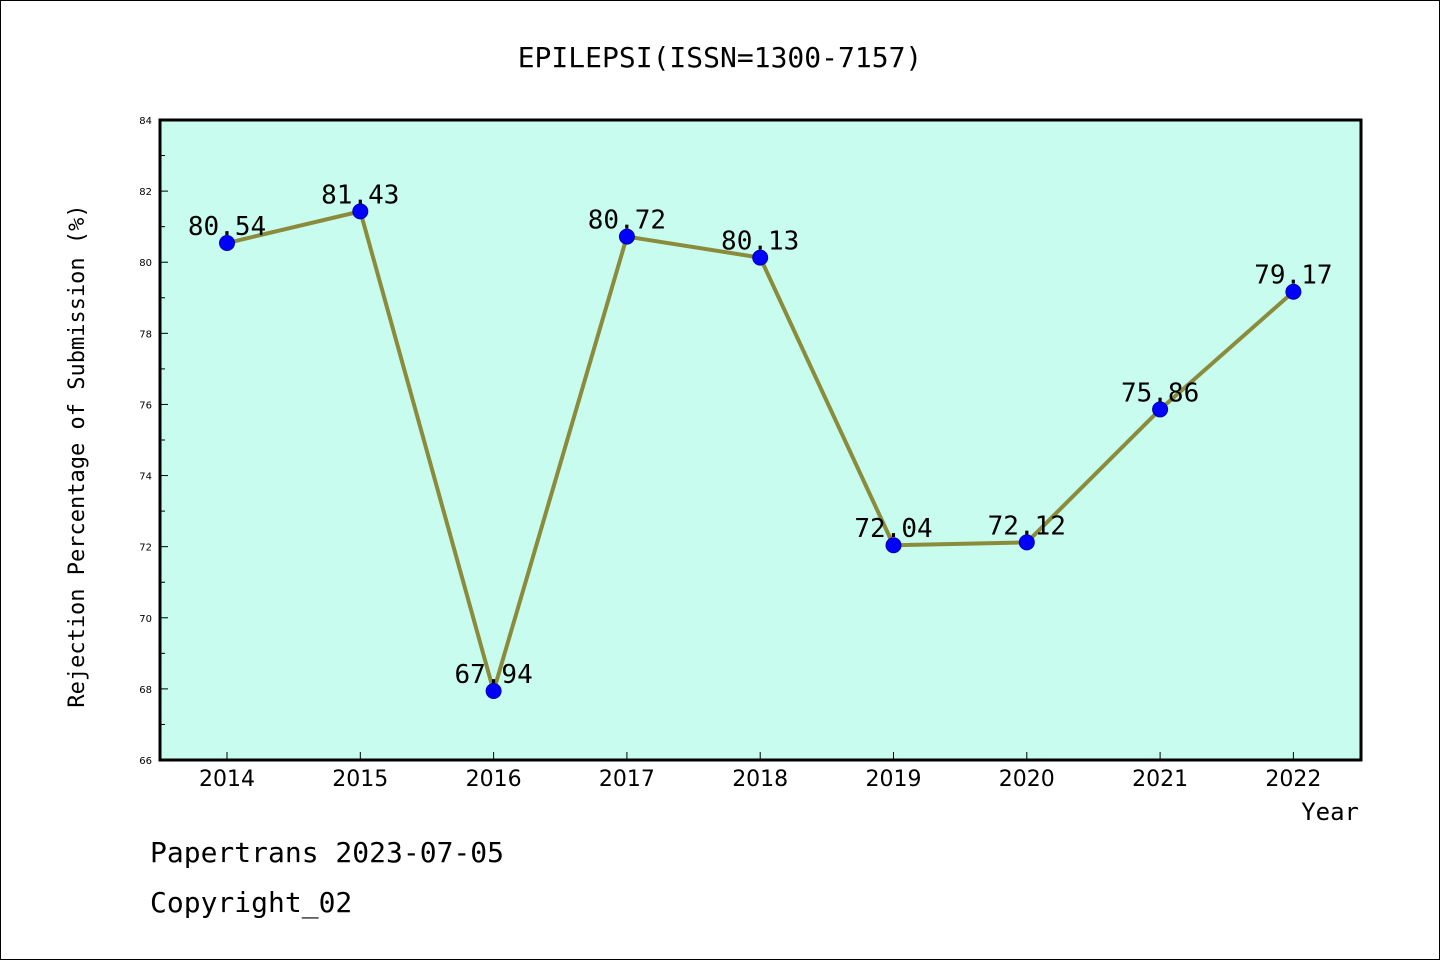 The width and height of the screenshot is (1440, 960). Describe the element at coordinates (145, 548) in the screenshot. I see `y-tick-label: 72` at that location.